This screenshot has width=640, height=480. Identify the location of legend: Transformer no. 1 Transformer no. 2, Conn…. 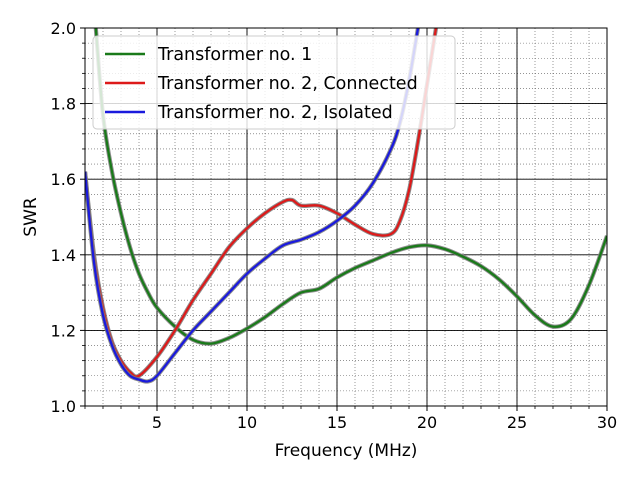
(274, 82).